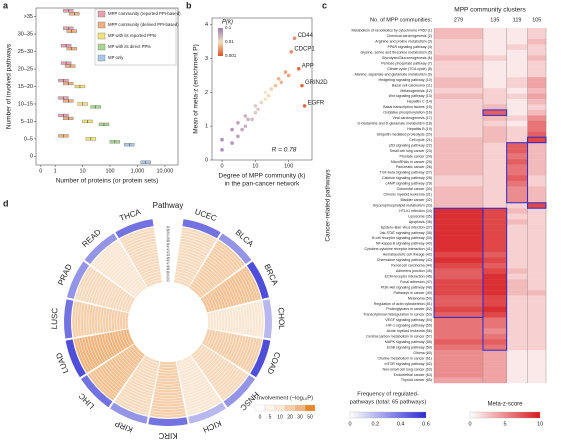 The width and height of the screenshot is (567, 443). Describe the element at coordinates (168, 236) in the screenshot. I see `pathway-number: 37` at that location.